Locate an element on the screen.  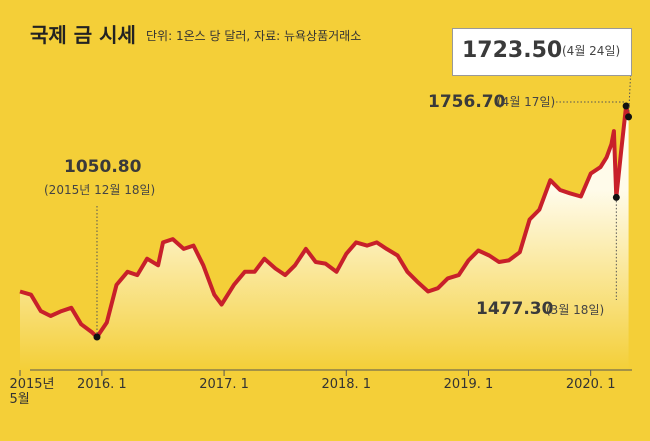
annotation-value: 1050.80 is located at coordinates (103, 167).